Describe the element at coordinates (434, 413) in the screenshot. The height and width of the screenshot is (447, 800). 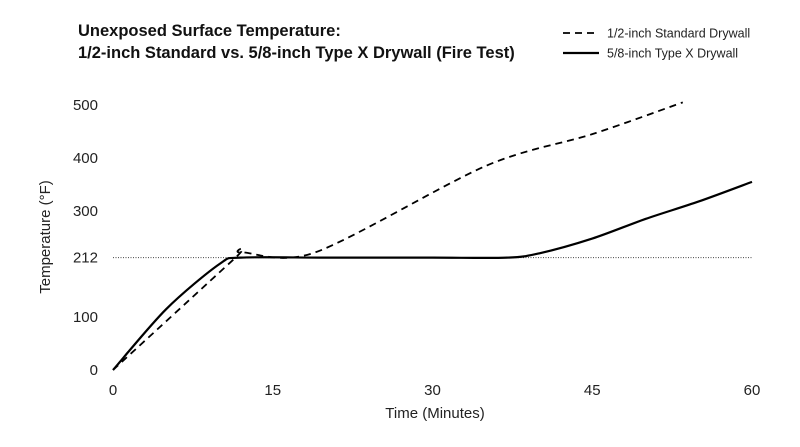
I see `x-axis-label: Time (Minutes)` at that location.